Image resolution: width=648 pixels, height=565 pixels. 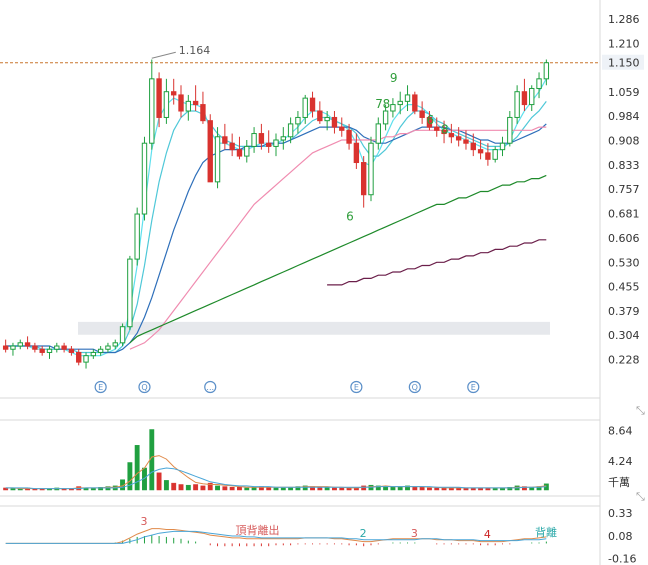 What do you see at coordinates (624, 238) in the screenshot?
I see `price-tick-label: 0.606` at bounding box center [624, 238].